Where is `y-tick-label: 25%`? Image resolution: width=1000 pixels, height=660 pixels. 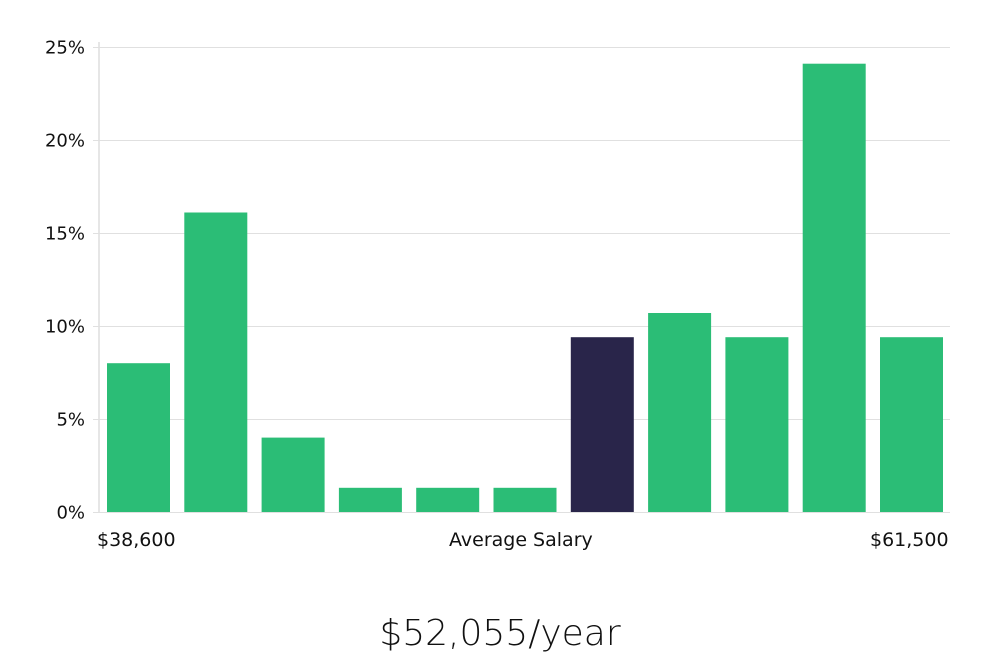
y-tick-label: 25% is located at coordinates (65, 48).